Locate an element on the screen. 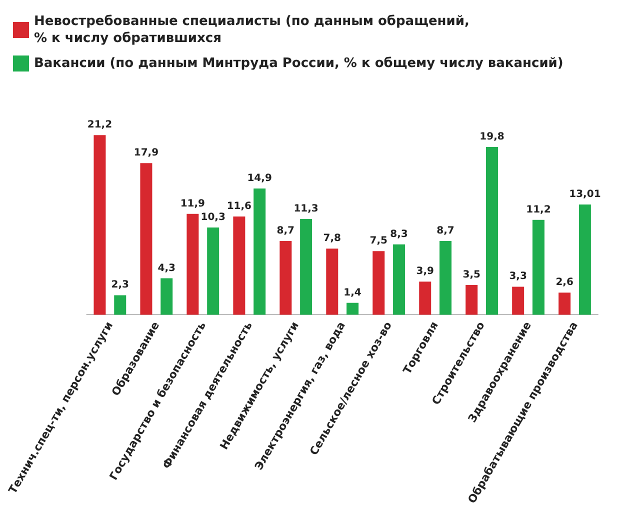 The image size is (617, 516). data-label: 7,8 is located at coordinates (332, 238).